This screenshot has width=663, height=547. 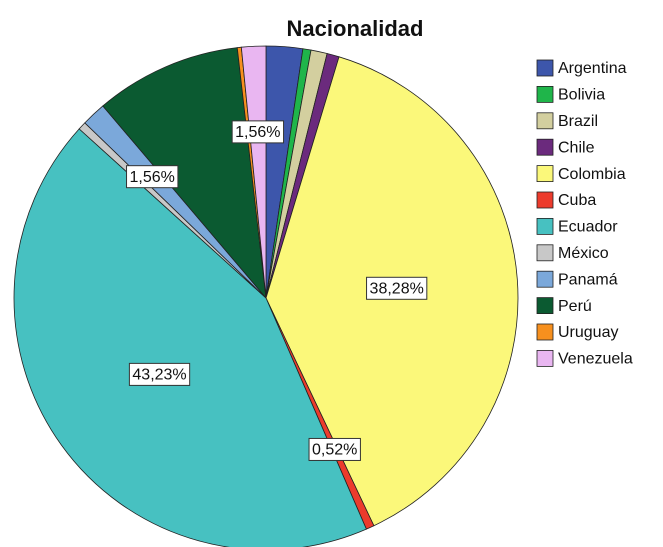 I want to click on legend-label: México, so click(x=583, y=253).